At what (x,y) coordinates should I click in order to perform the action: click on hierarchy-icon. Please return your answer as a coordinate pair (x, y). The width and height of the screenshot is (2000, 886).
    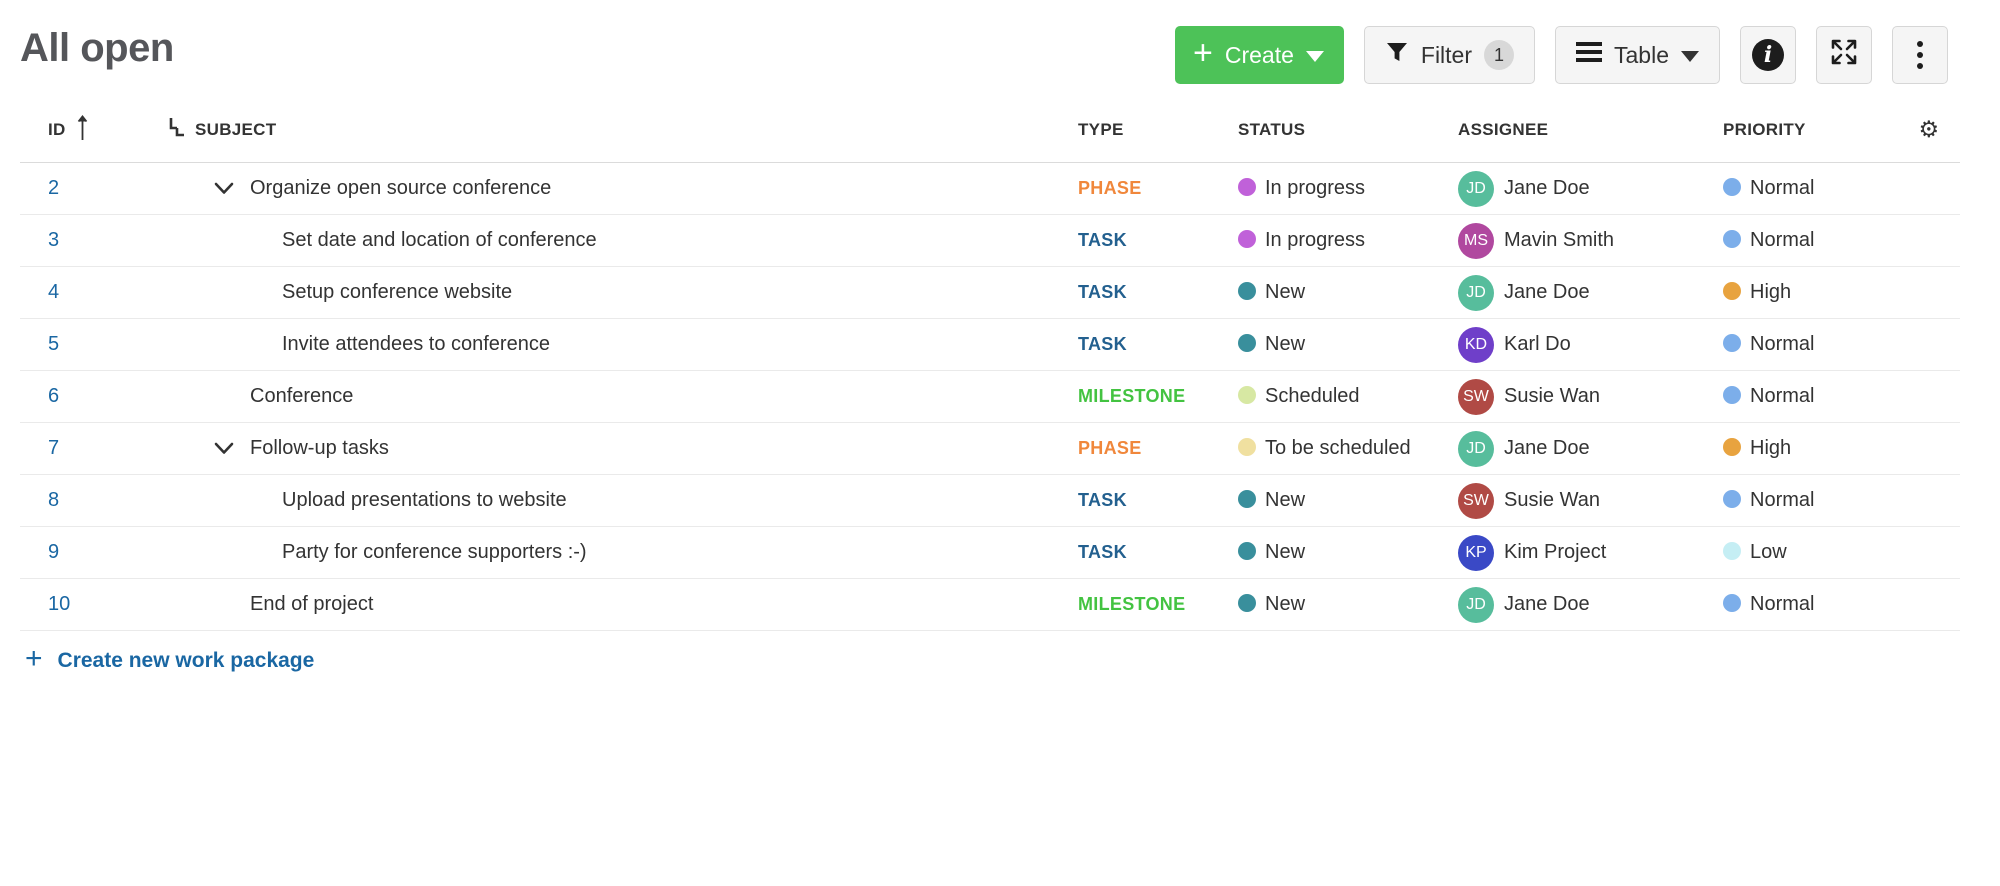
    Looking at the image, I should click on (176, 130).